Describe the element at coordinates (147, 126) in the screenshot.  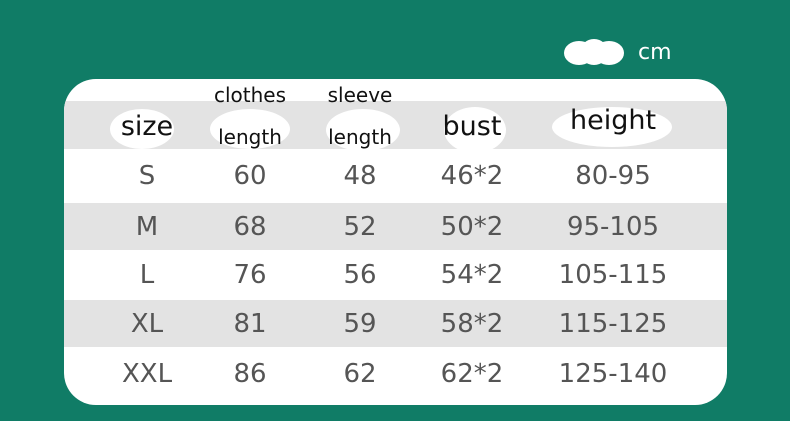
I see `header-size: size` at that location.